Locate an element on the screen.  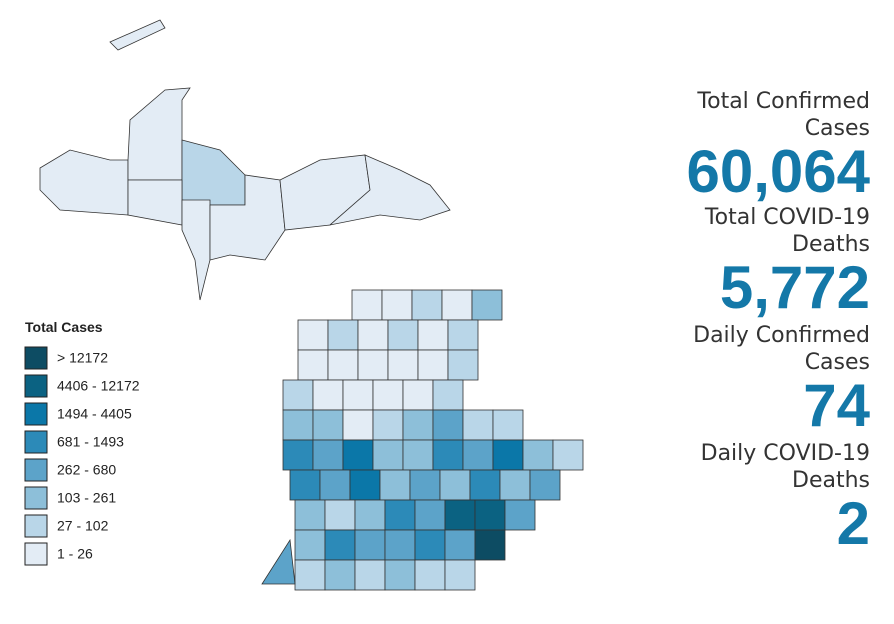
legend-label: 1 - 26 is located at coordinates (75, 554).